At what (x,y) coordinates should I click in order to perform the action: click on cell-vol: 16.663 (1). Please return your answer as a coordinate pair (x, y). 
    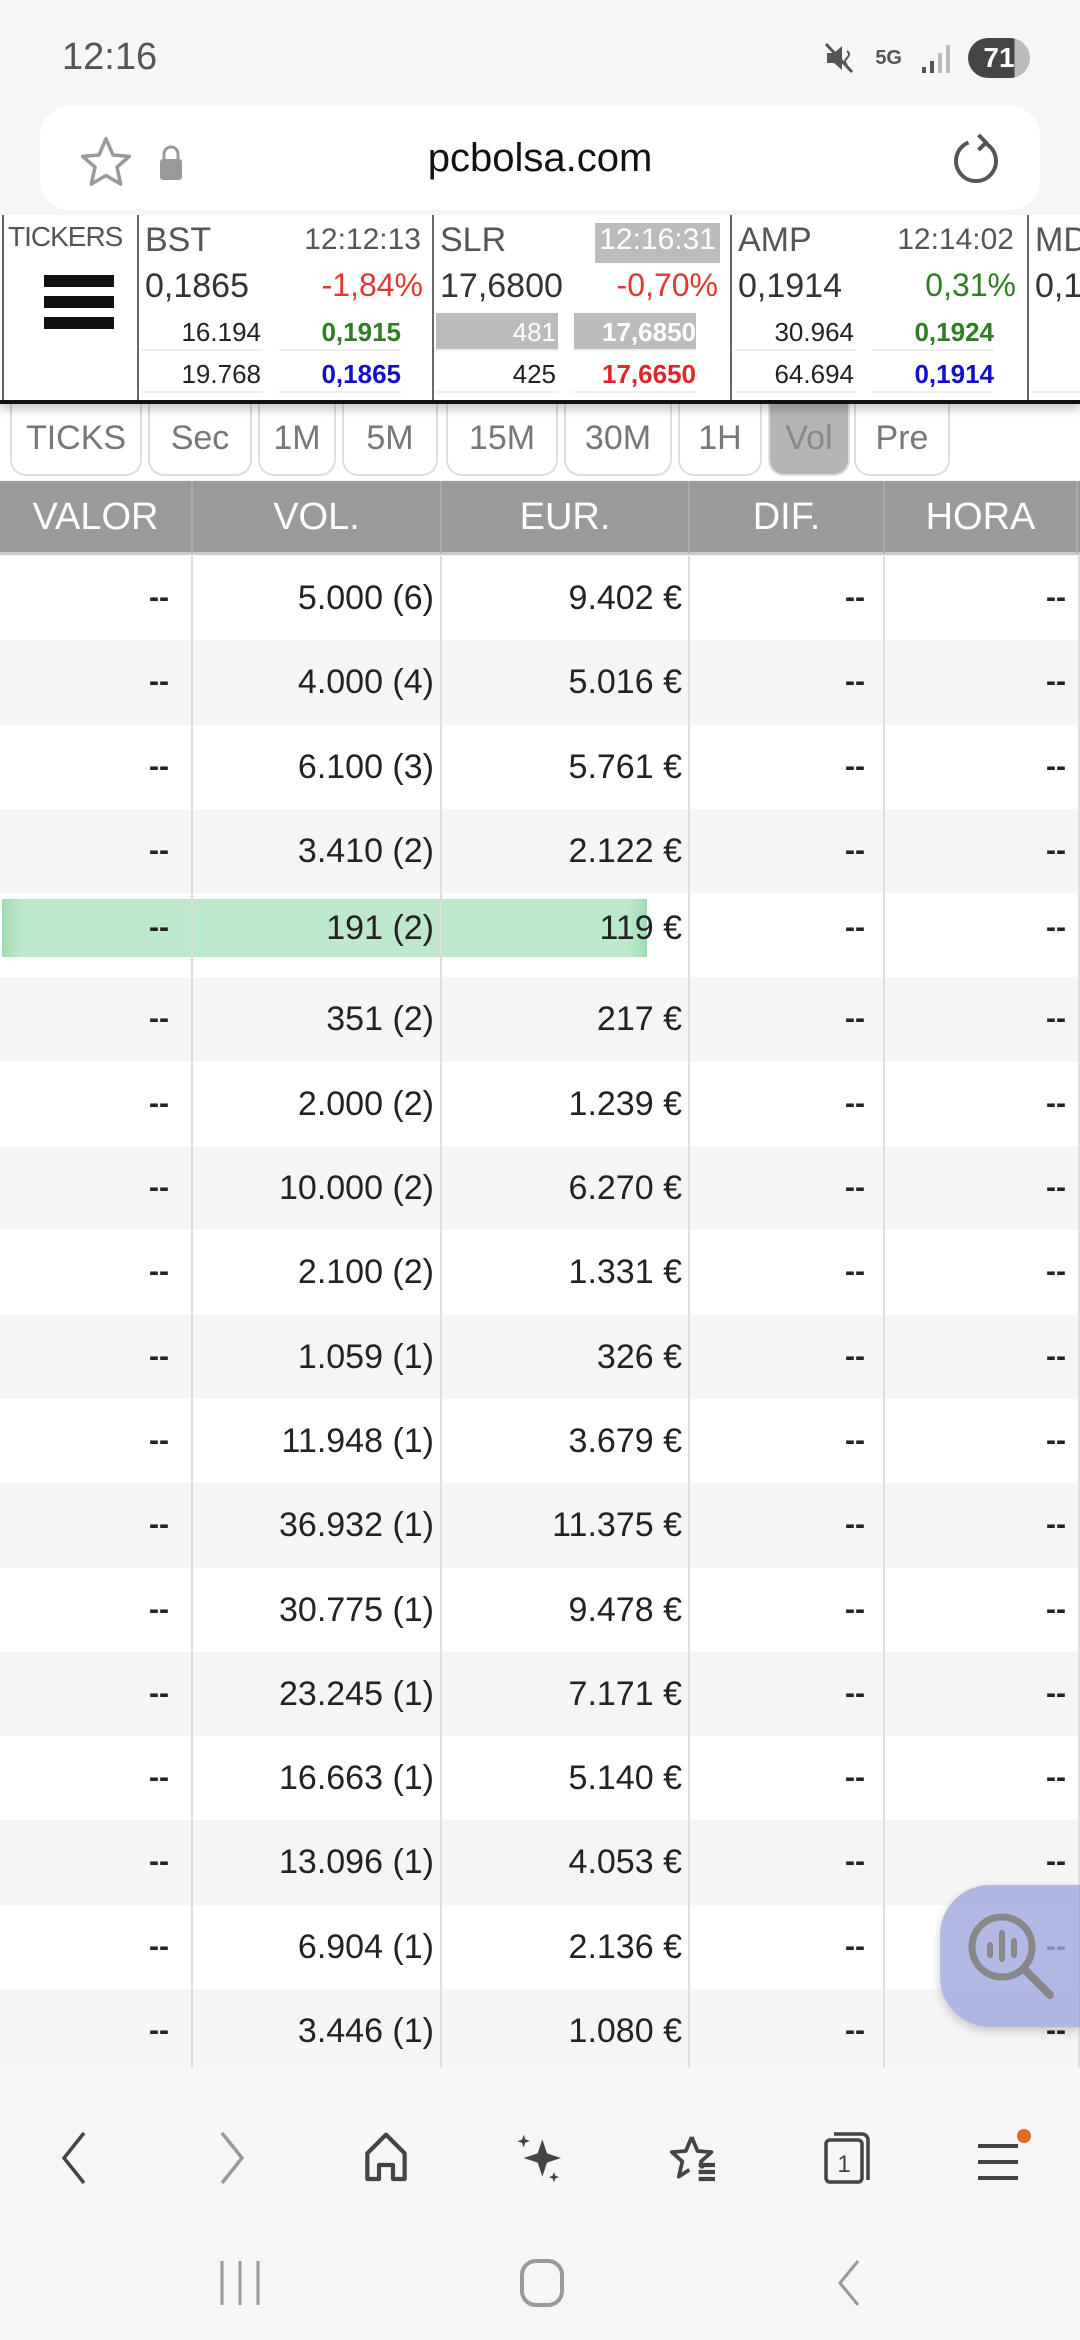
    Looking at the image, I should click on (317, 1778).